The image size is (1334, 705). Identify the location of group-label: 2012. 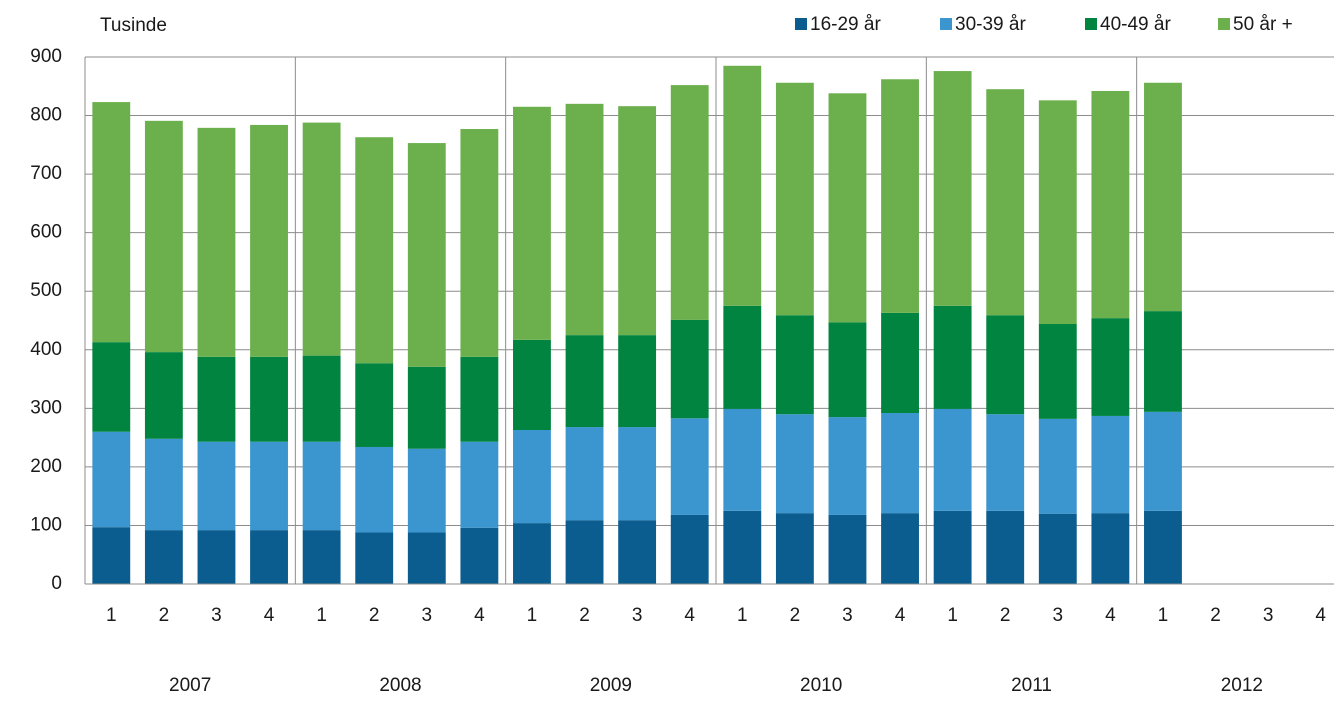
(1242, 685).